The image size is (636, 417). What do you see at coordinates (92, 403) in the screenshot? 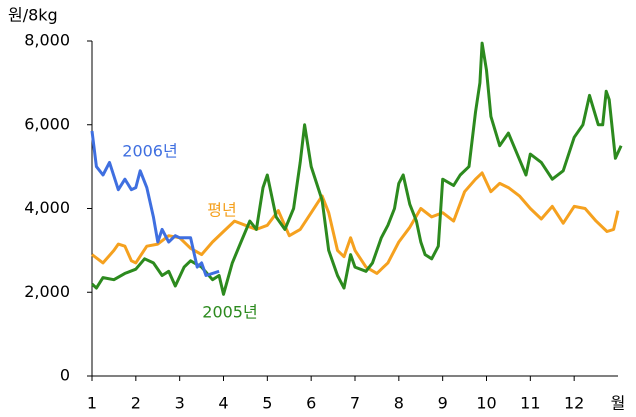
I see `x-tick-label: 1` at bounding box center [92, 403].